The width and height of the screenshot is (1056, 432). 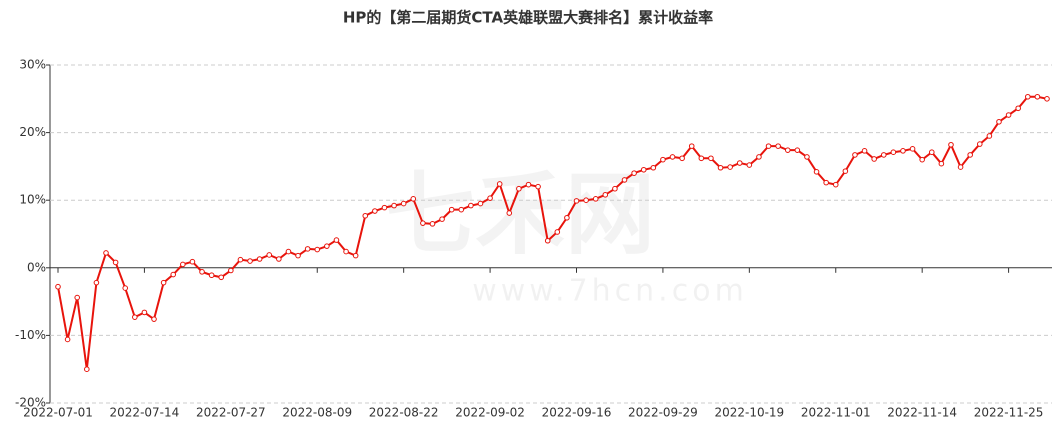 What do you see at coordinates (32, 132) in the screenshot?
I see `y-tick-label: 20%` at bounding box center [32, 132].